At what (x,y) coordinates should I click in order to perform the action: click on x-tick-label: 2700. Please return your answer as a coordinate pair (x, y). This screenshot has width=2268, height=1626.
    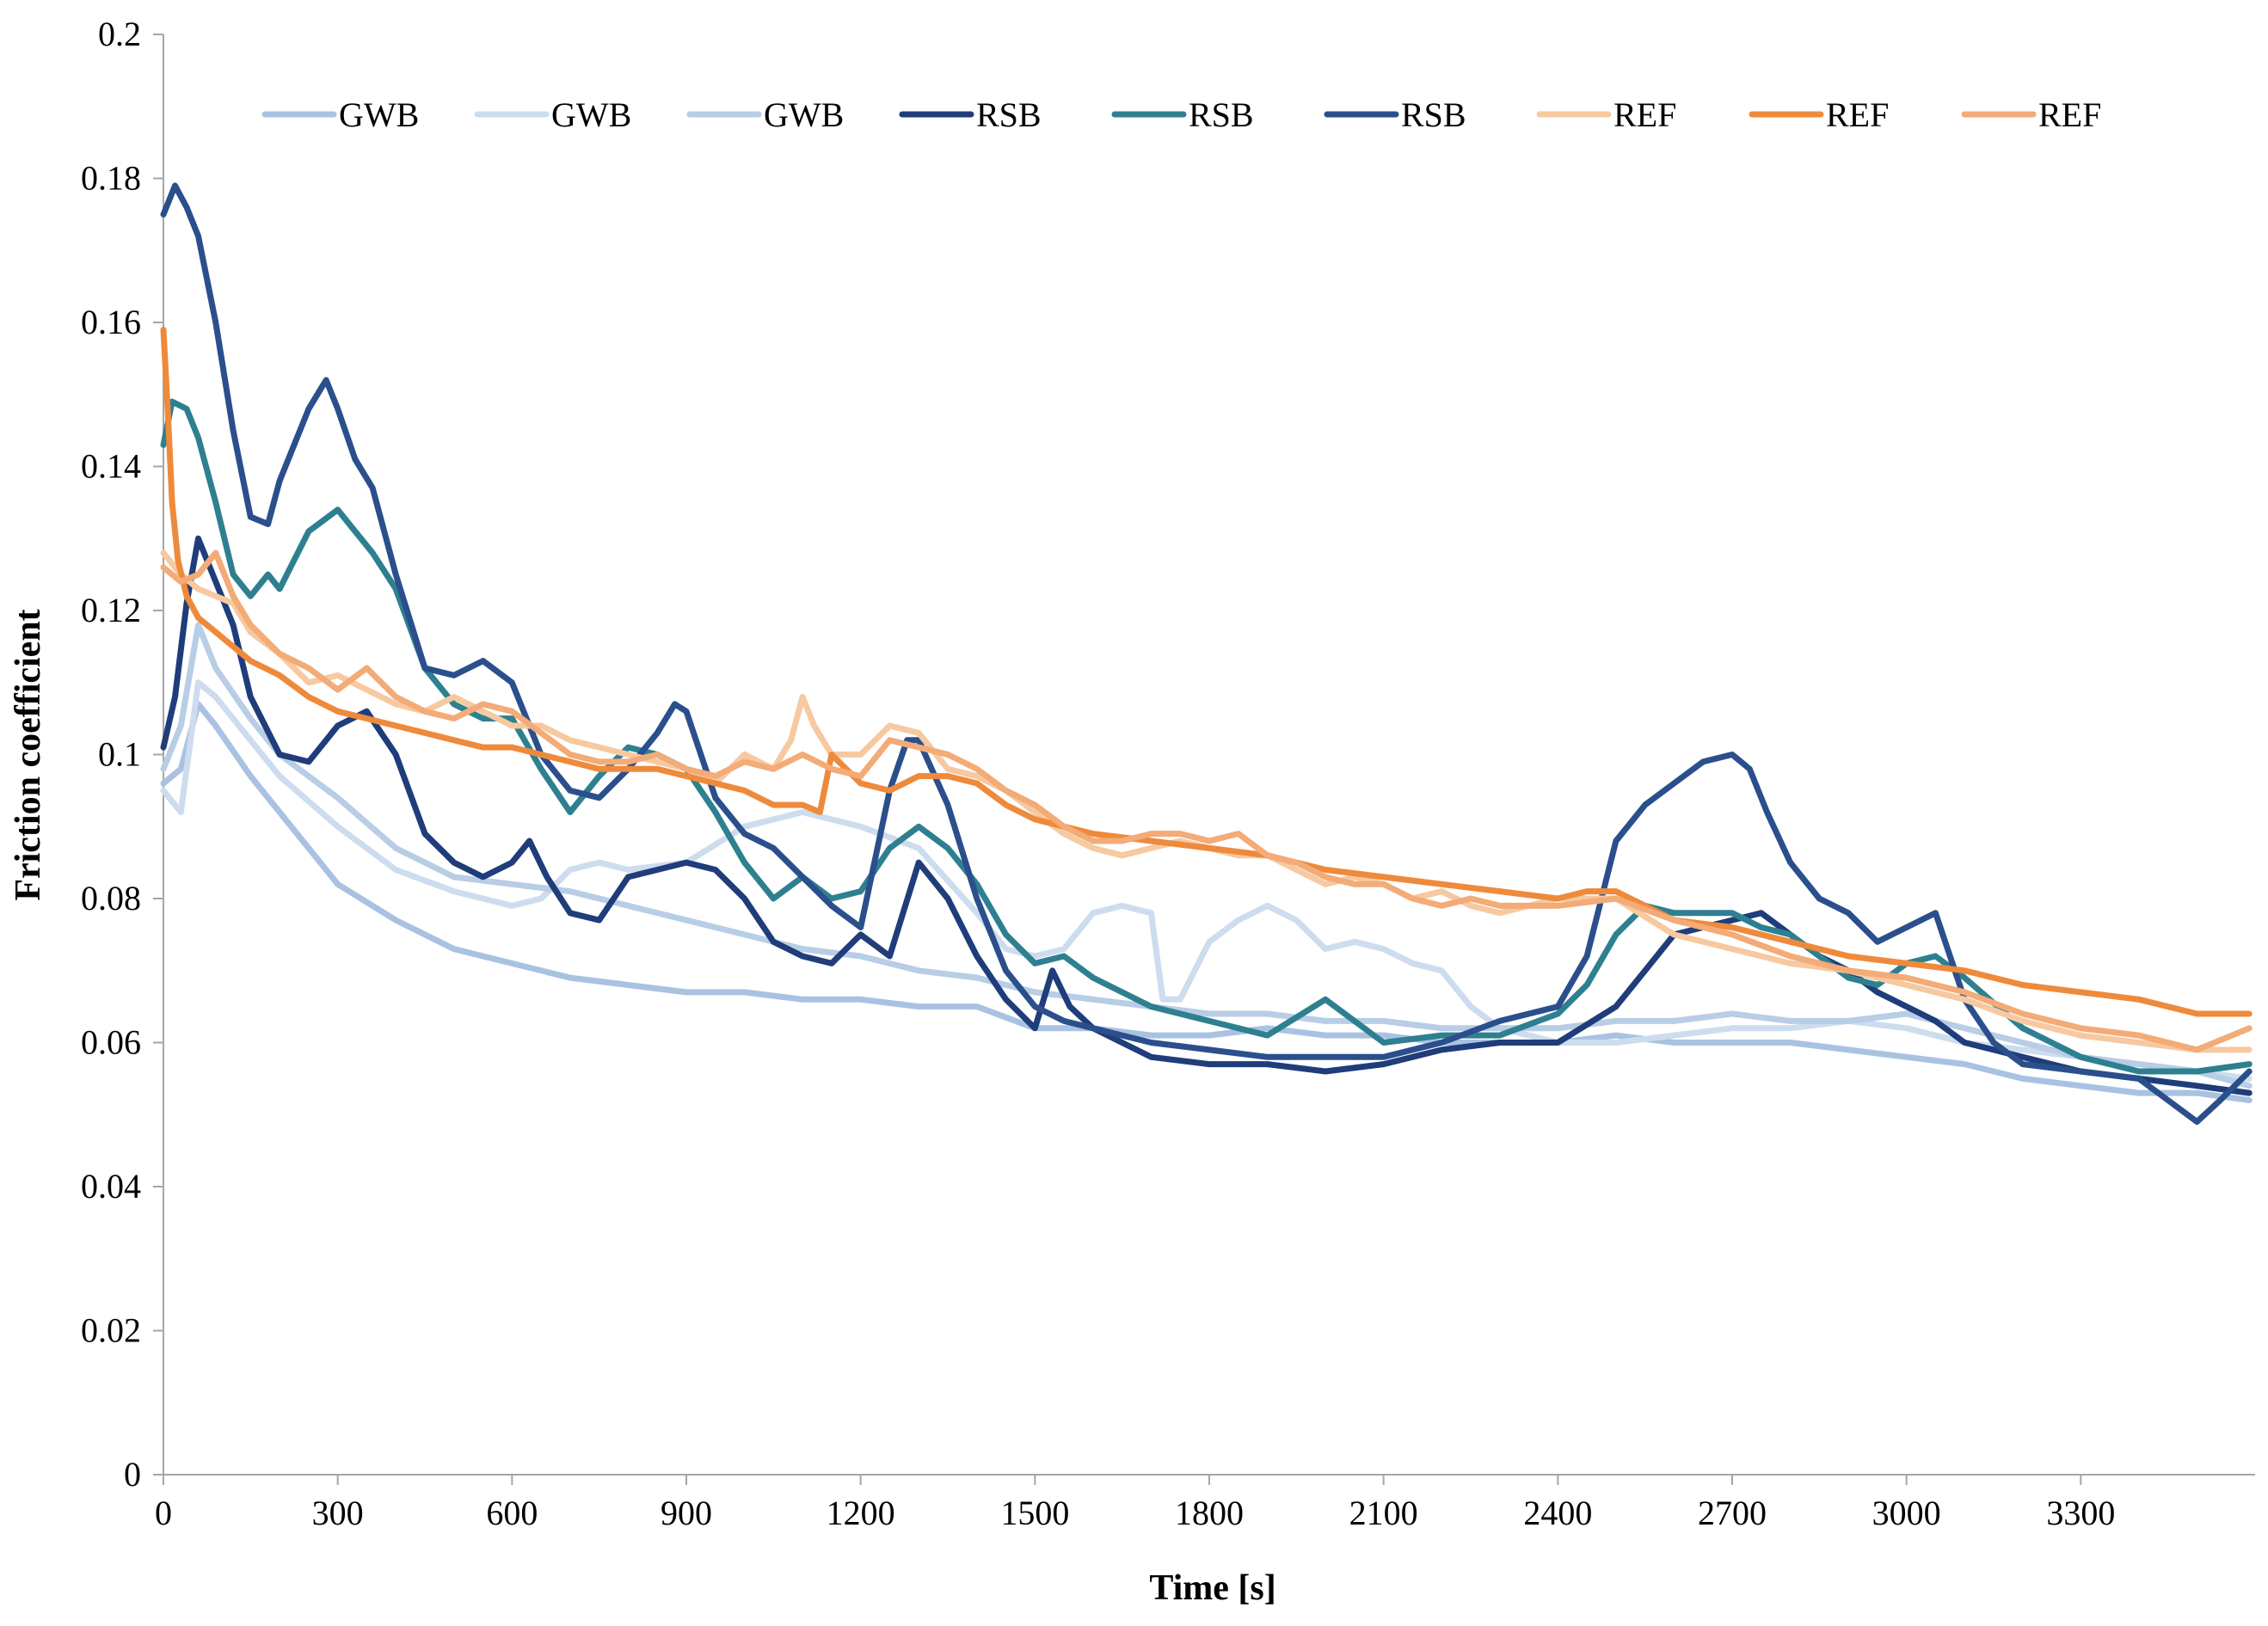
    Looking at the image, I should click on (1733, 1513).